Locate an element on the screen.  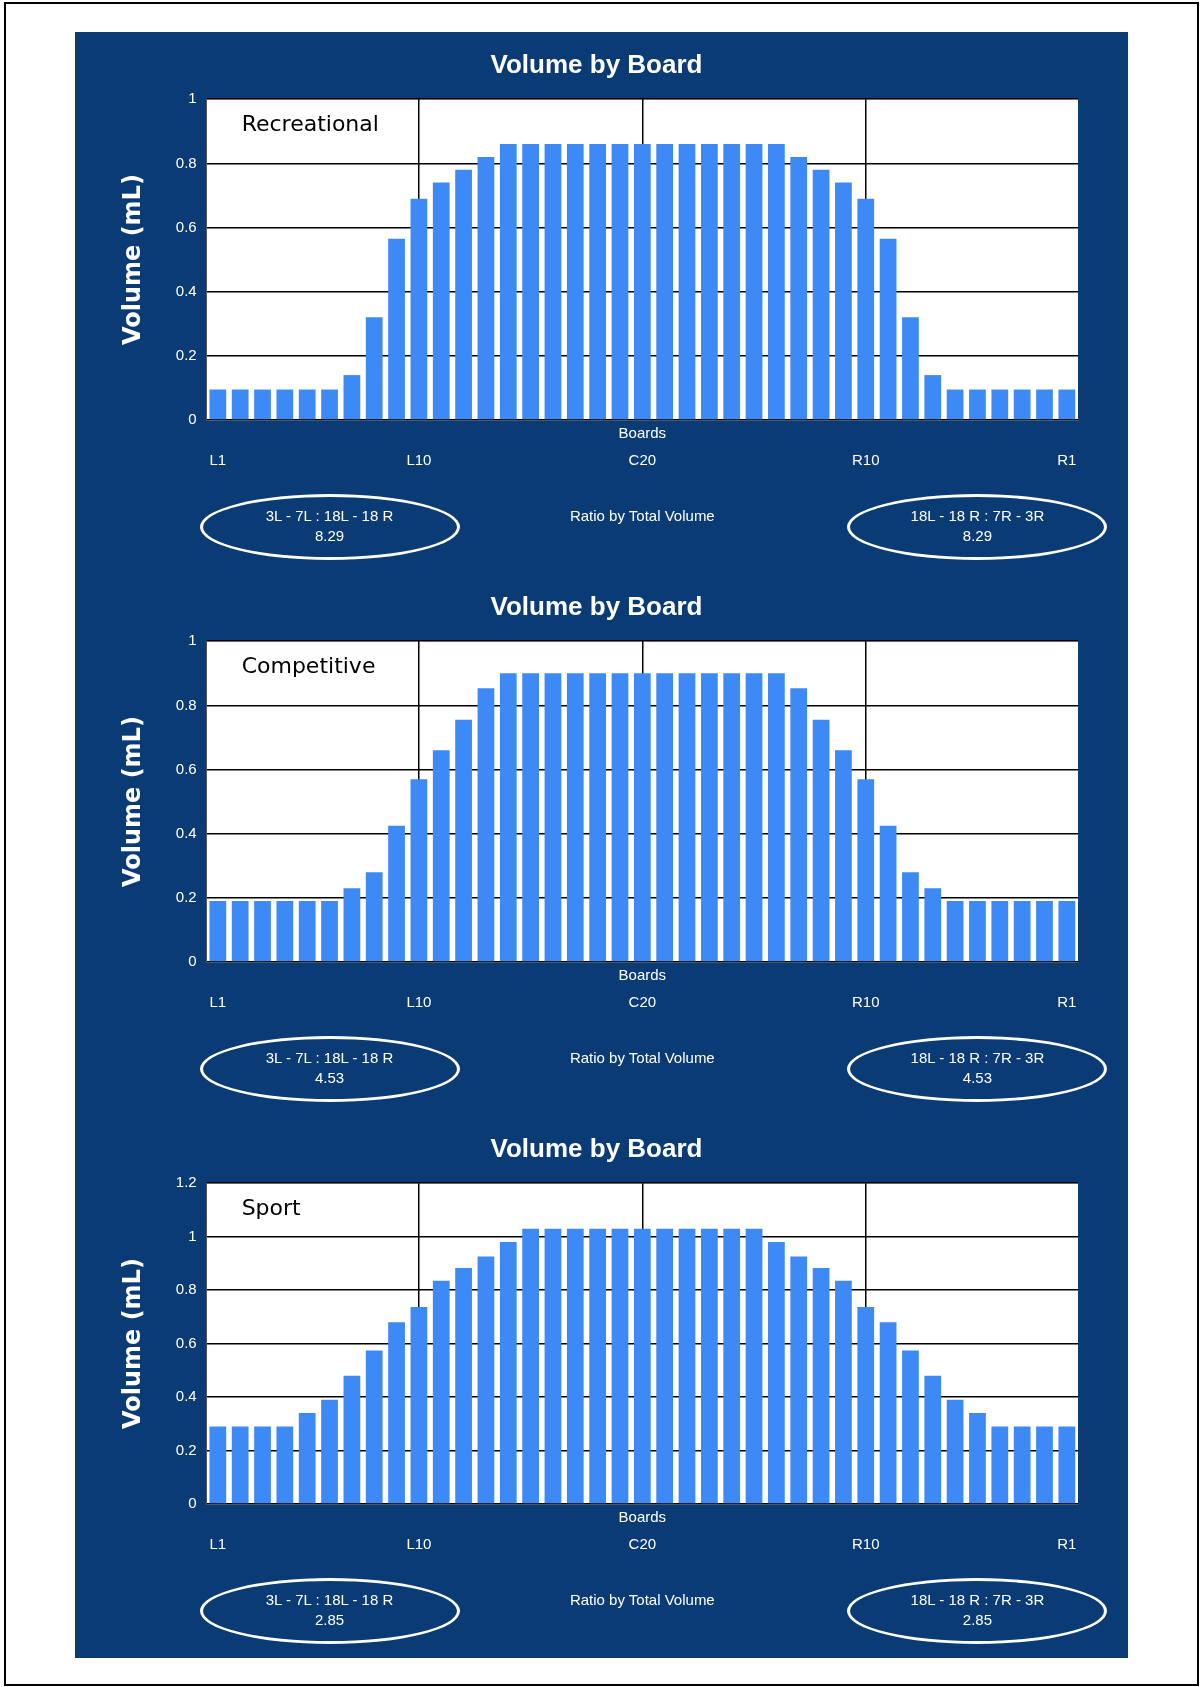
x-tick-label: L10 is located at coordinates (419, 1544).